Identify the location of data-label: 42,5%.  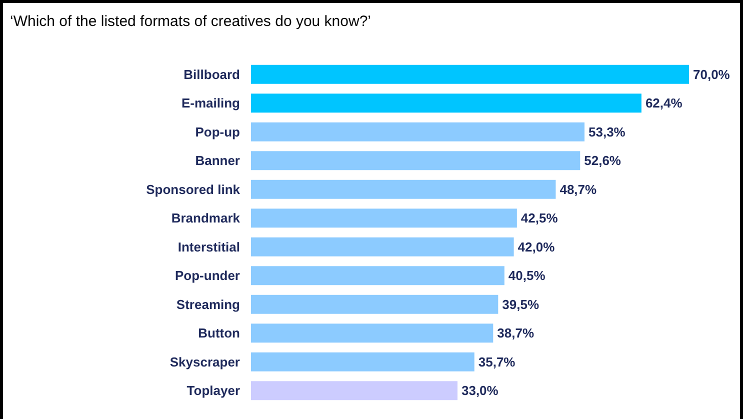
(539, 218).